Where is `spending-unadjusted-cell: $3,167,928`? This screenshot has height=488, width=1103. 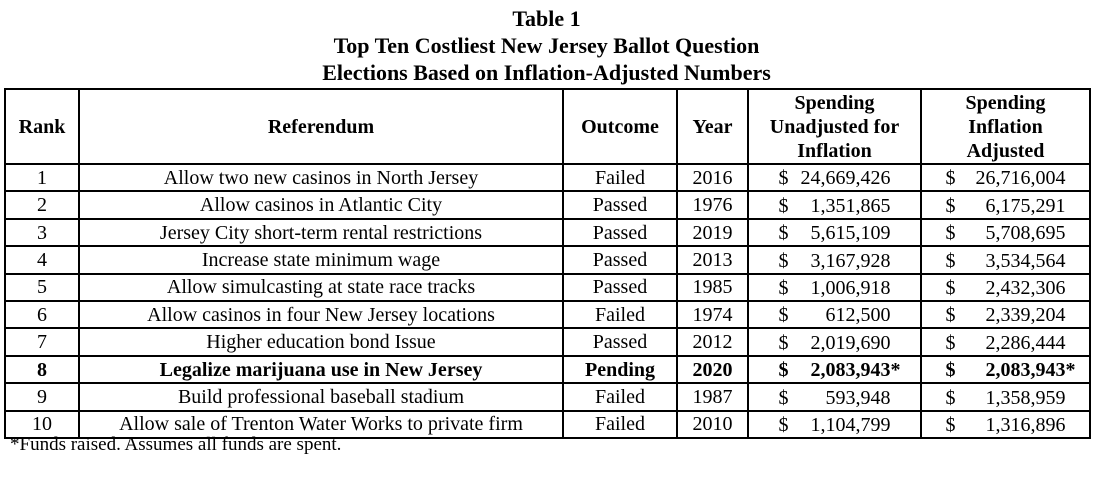 spending-unadjusted-cell: $3,167,928 is located at coordinates (834, 260).